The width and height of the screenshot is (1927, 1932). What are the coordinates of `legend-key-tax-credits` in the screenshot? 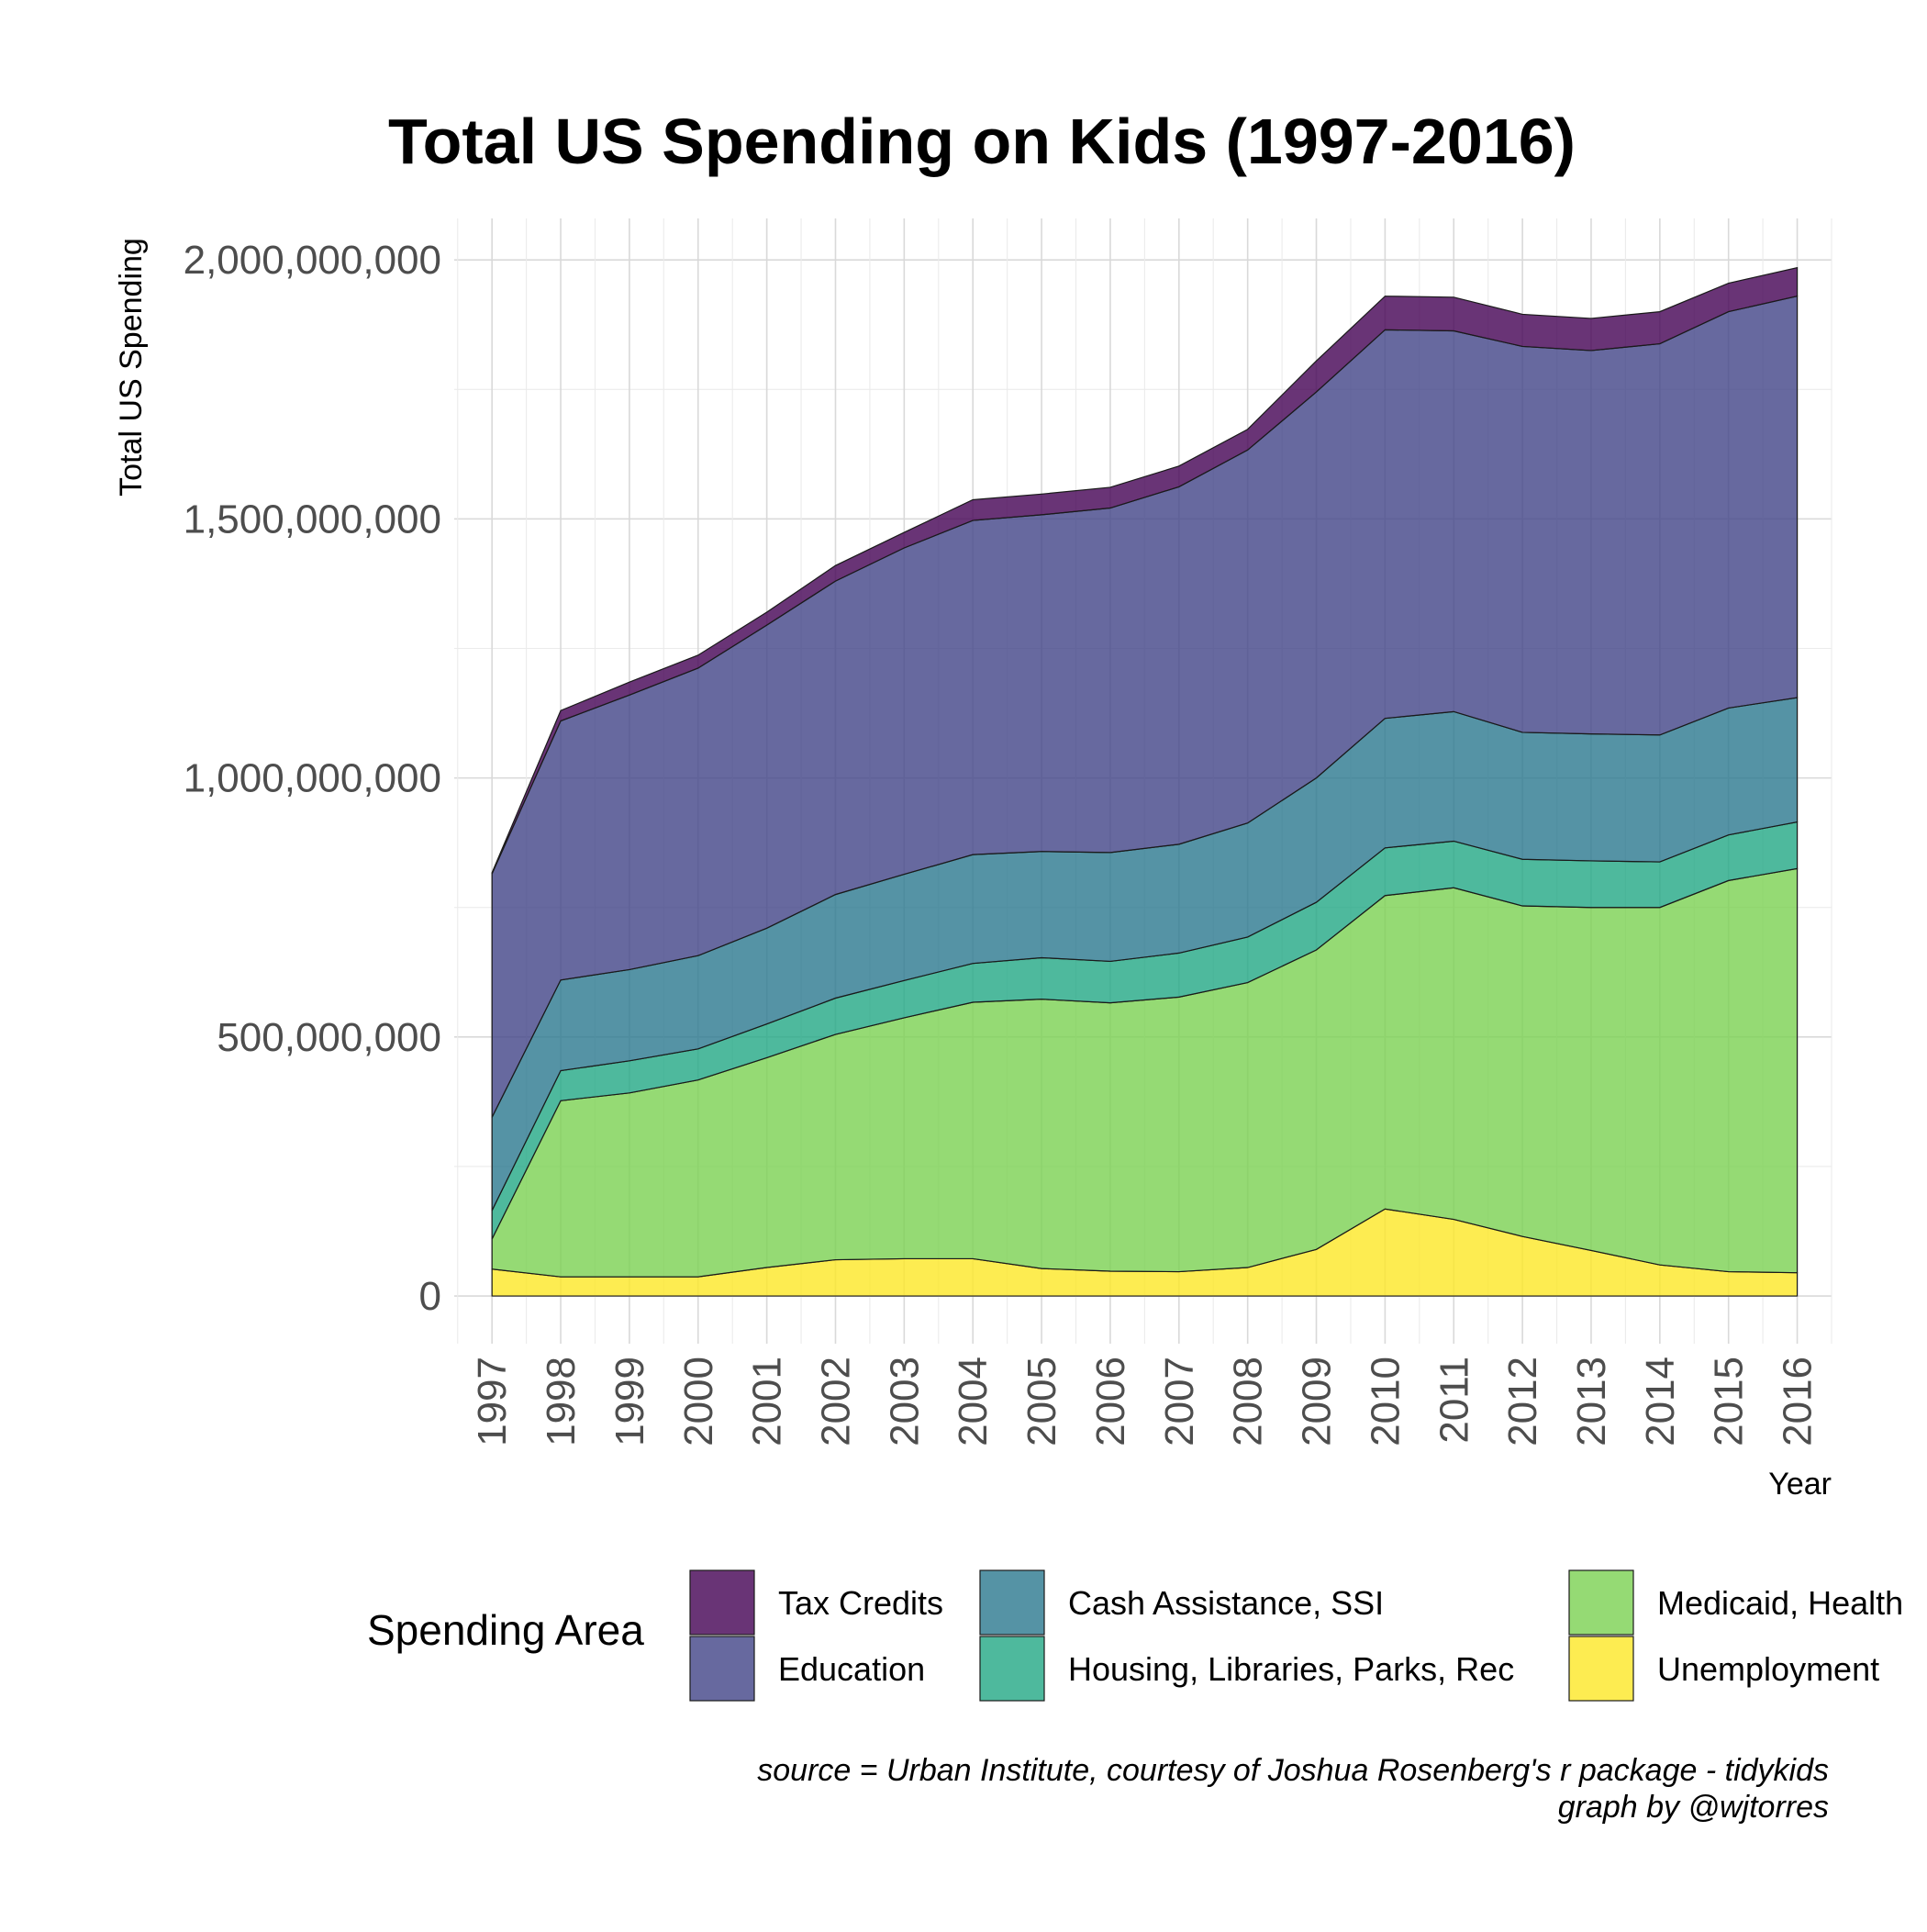 It's located at (722, 1602).